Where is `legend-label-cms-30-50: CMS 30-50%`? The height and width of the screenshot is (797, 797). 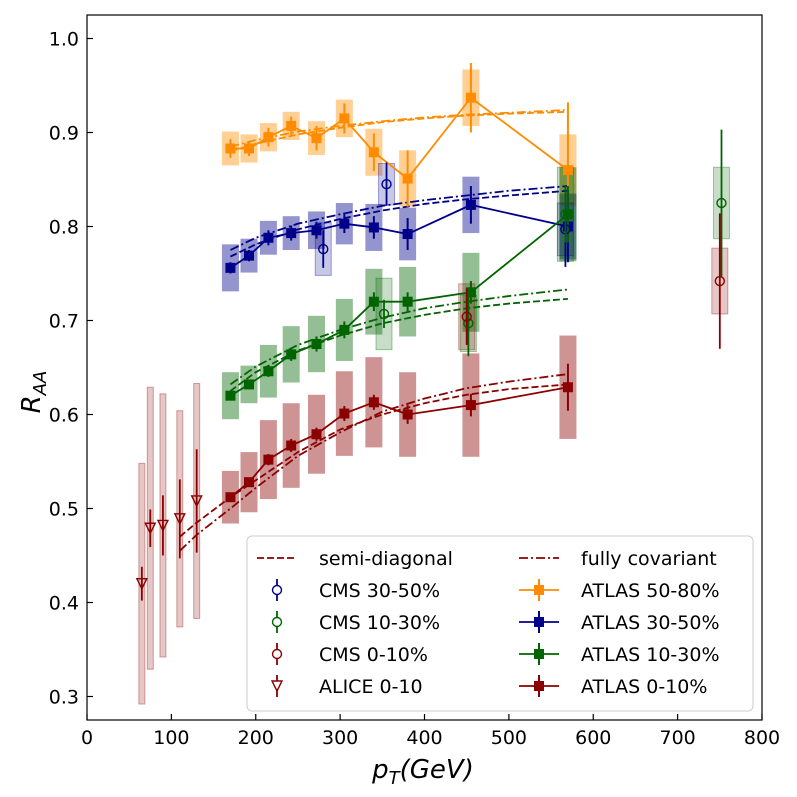 legend-label-cms-30-50: CMS 30-50% is located at coordinates (379, 591).